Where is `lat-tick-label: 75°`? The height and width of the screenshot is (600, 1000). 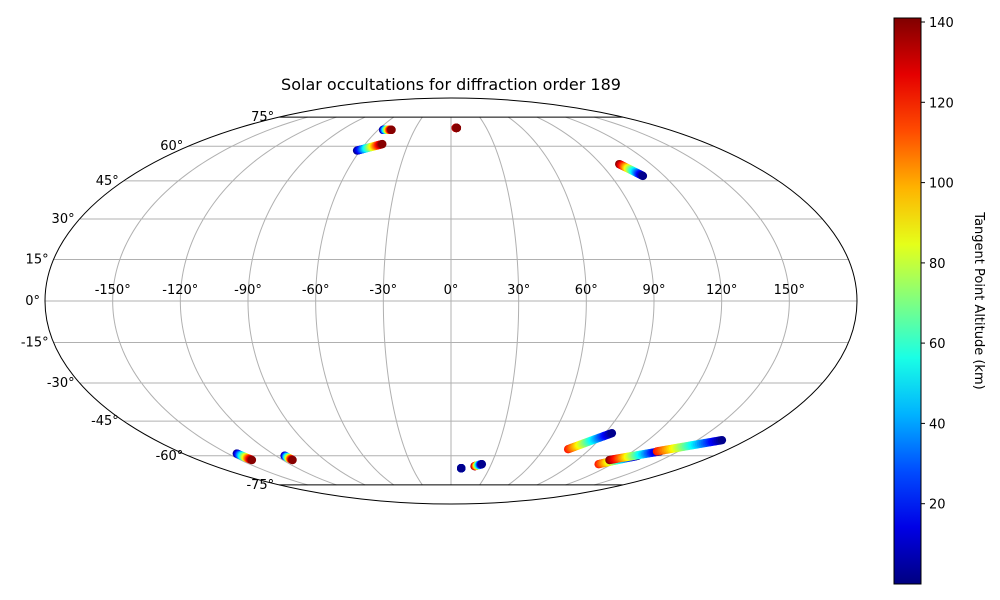
lat-tick-label: 75° is located at coordinates (262, 117).